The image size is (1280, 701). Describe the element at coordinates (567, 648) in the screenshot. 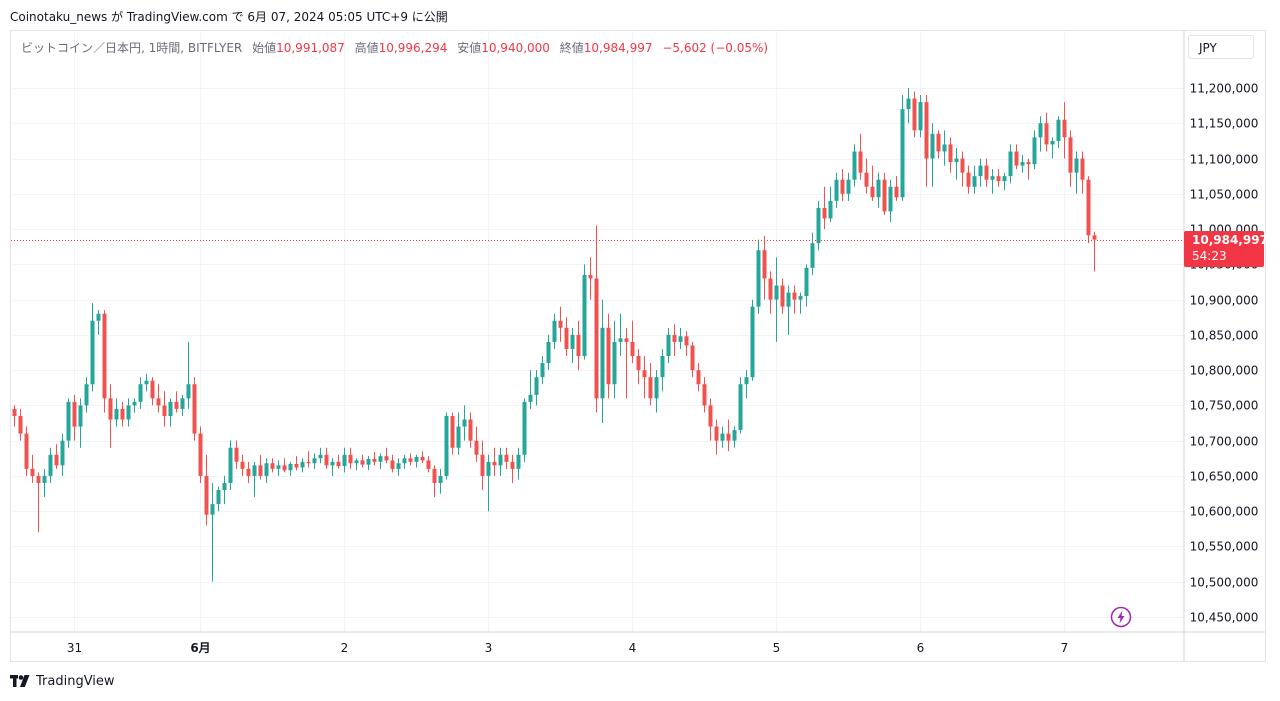

I see `time-axis: 31 6月 2 3 4 5 6 7` at that location.